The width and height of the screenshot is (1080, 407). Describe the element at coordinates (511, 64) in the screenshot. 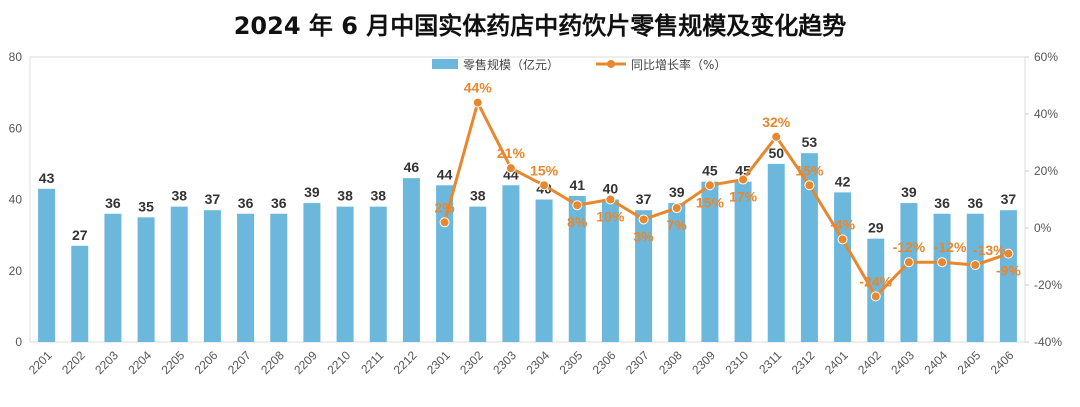

I see `legend-bar-label: 零售规模（亿元）` at that location.